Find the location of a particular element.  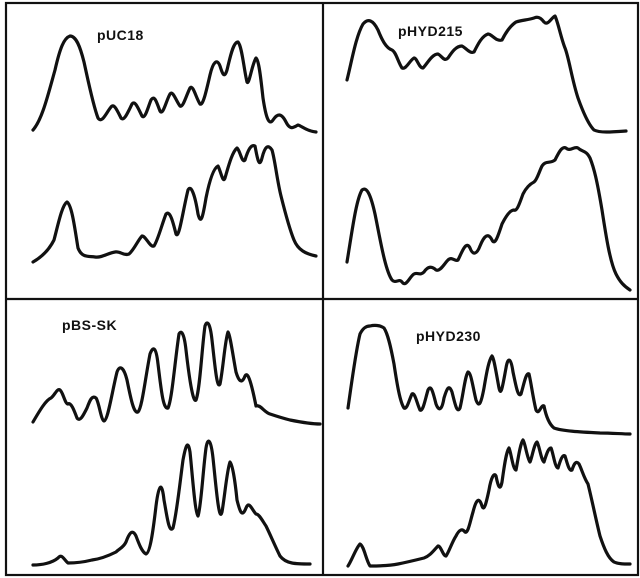

trace-pbs-sk-lower is located at coordinates (171, 503).